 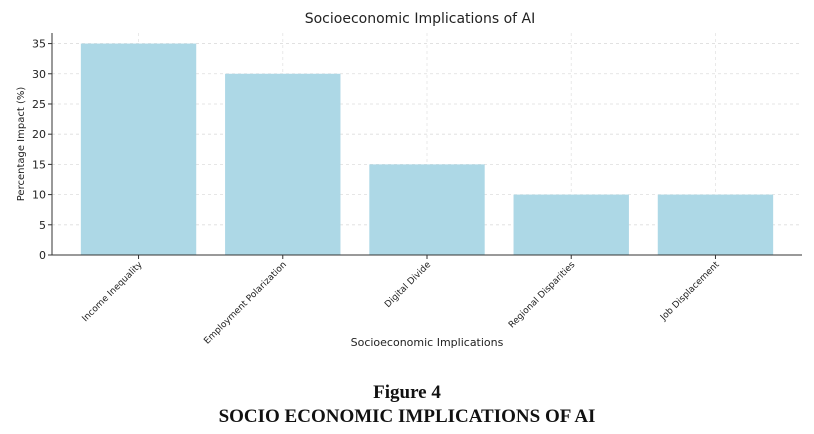 I want to click on figure-caption: SOCIO ECONOMIC IMPLICATIONS OF AI, so click(x=407, y=416).